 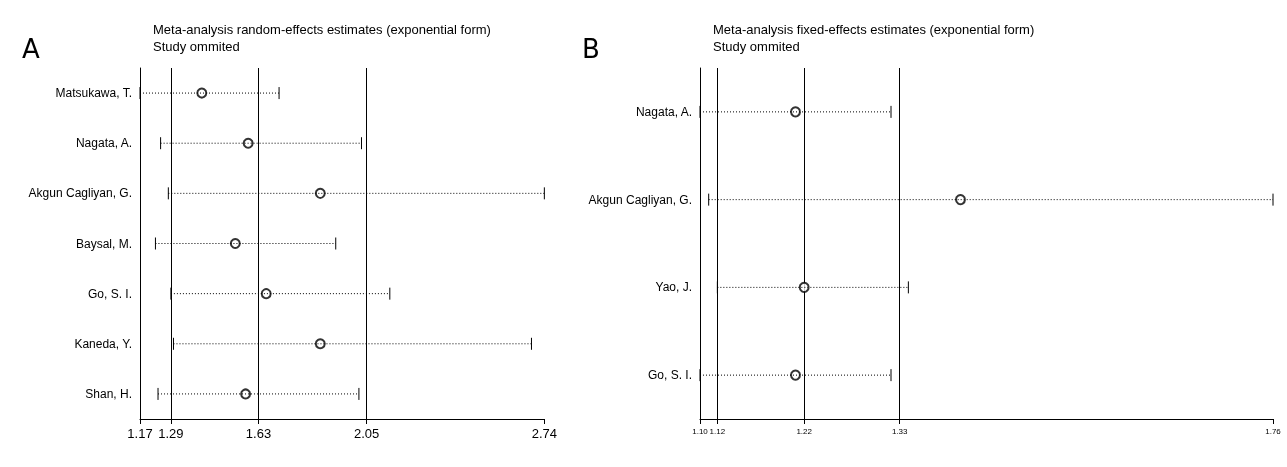 I want to click on y-tick-label: Baysal, M., so click(x=103, y=243).